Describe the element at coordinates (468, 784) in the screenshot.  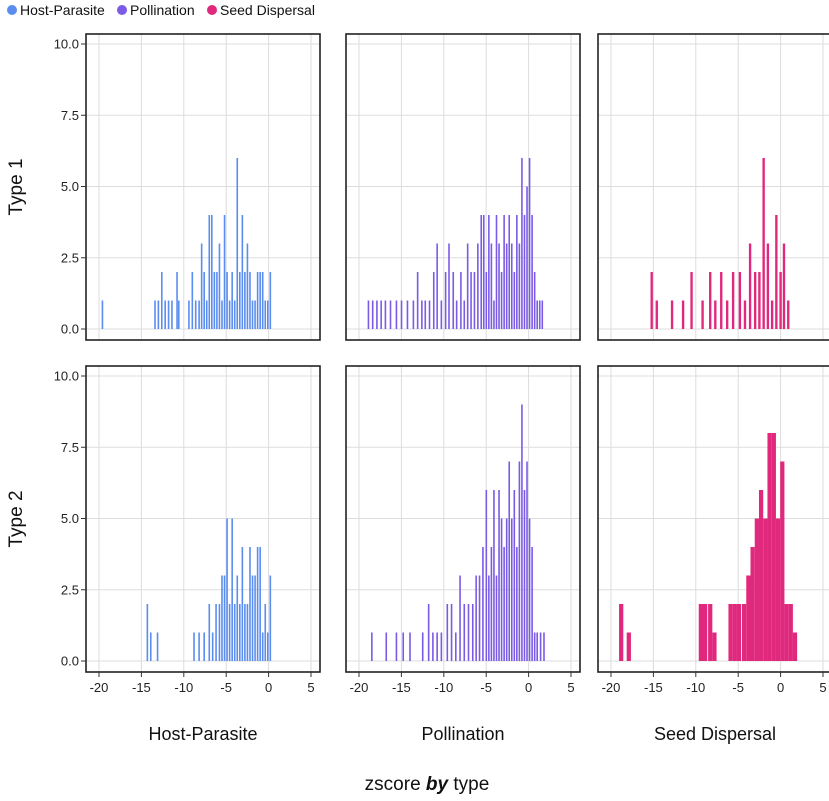
I see `x-axis-title-suffix: type` at that location.